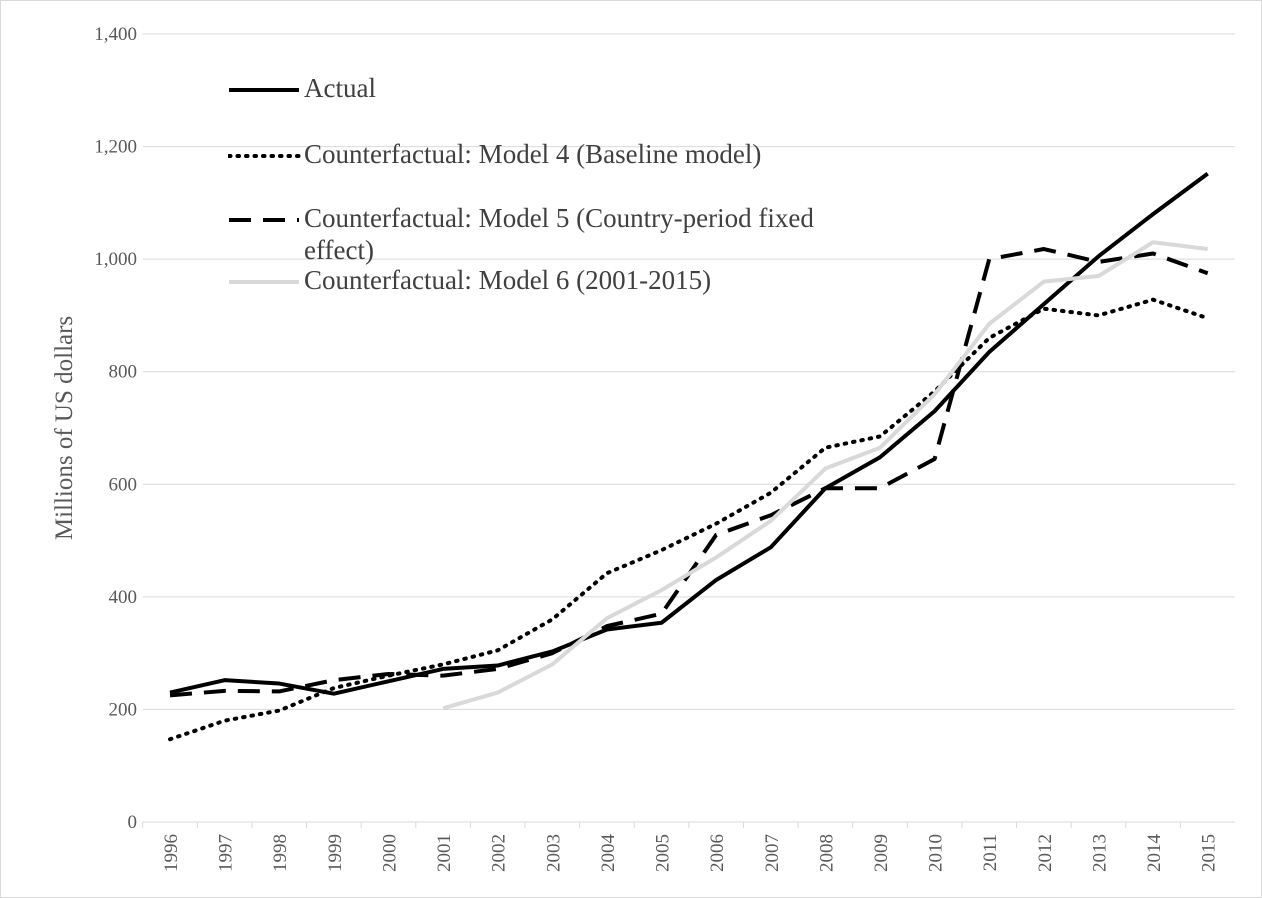 The height and width of the screenshot is (898, 1262). I want to click on x-tick-label: 2005, so click(663, 853).